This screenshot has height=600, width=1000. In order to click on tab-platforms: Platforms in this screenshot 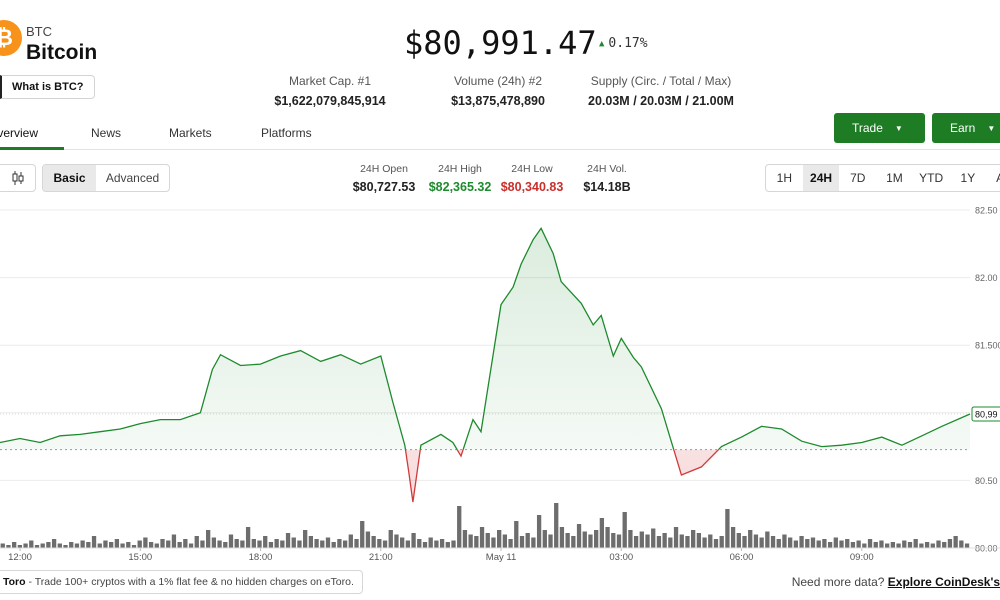, I will do `click(286, 133)`.